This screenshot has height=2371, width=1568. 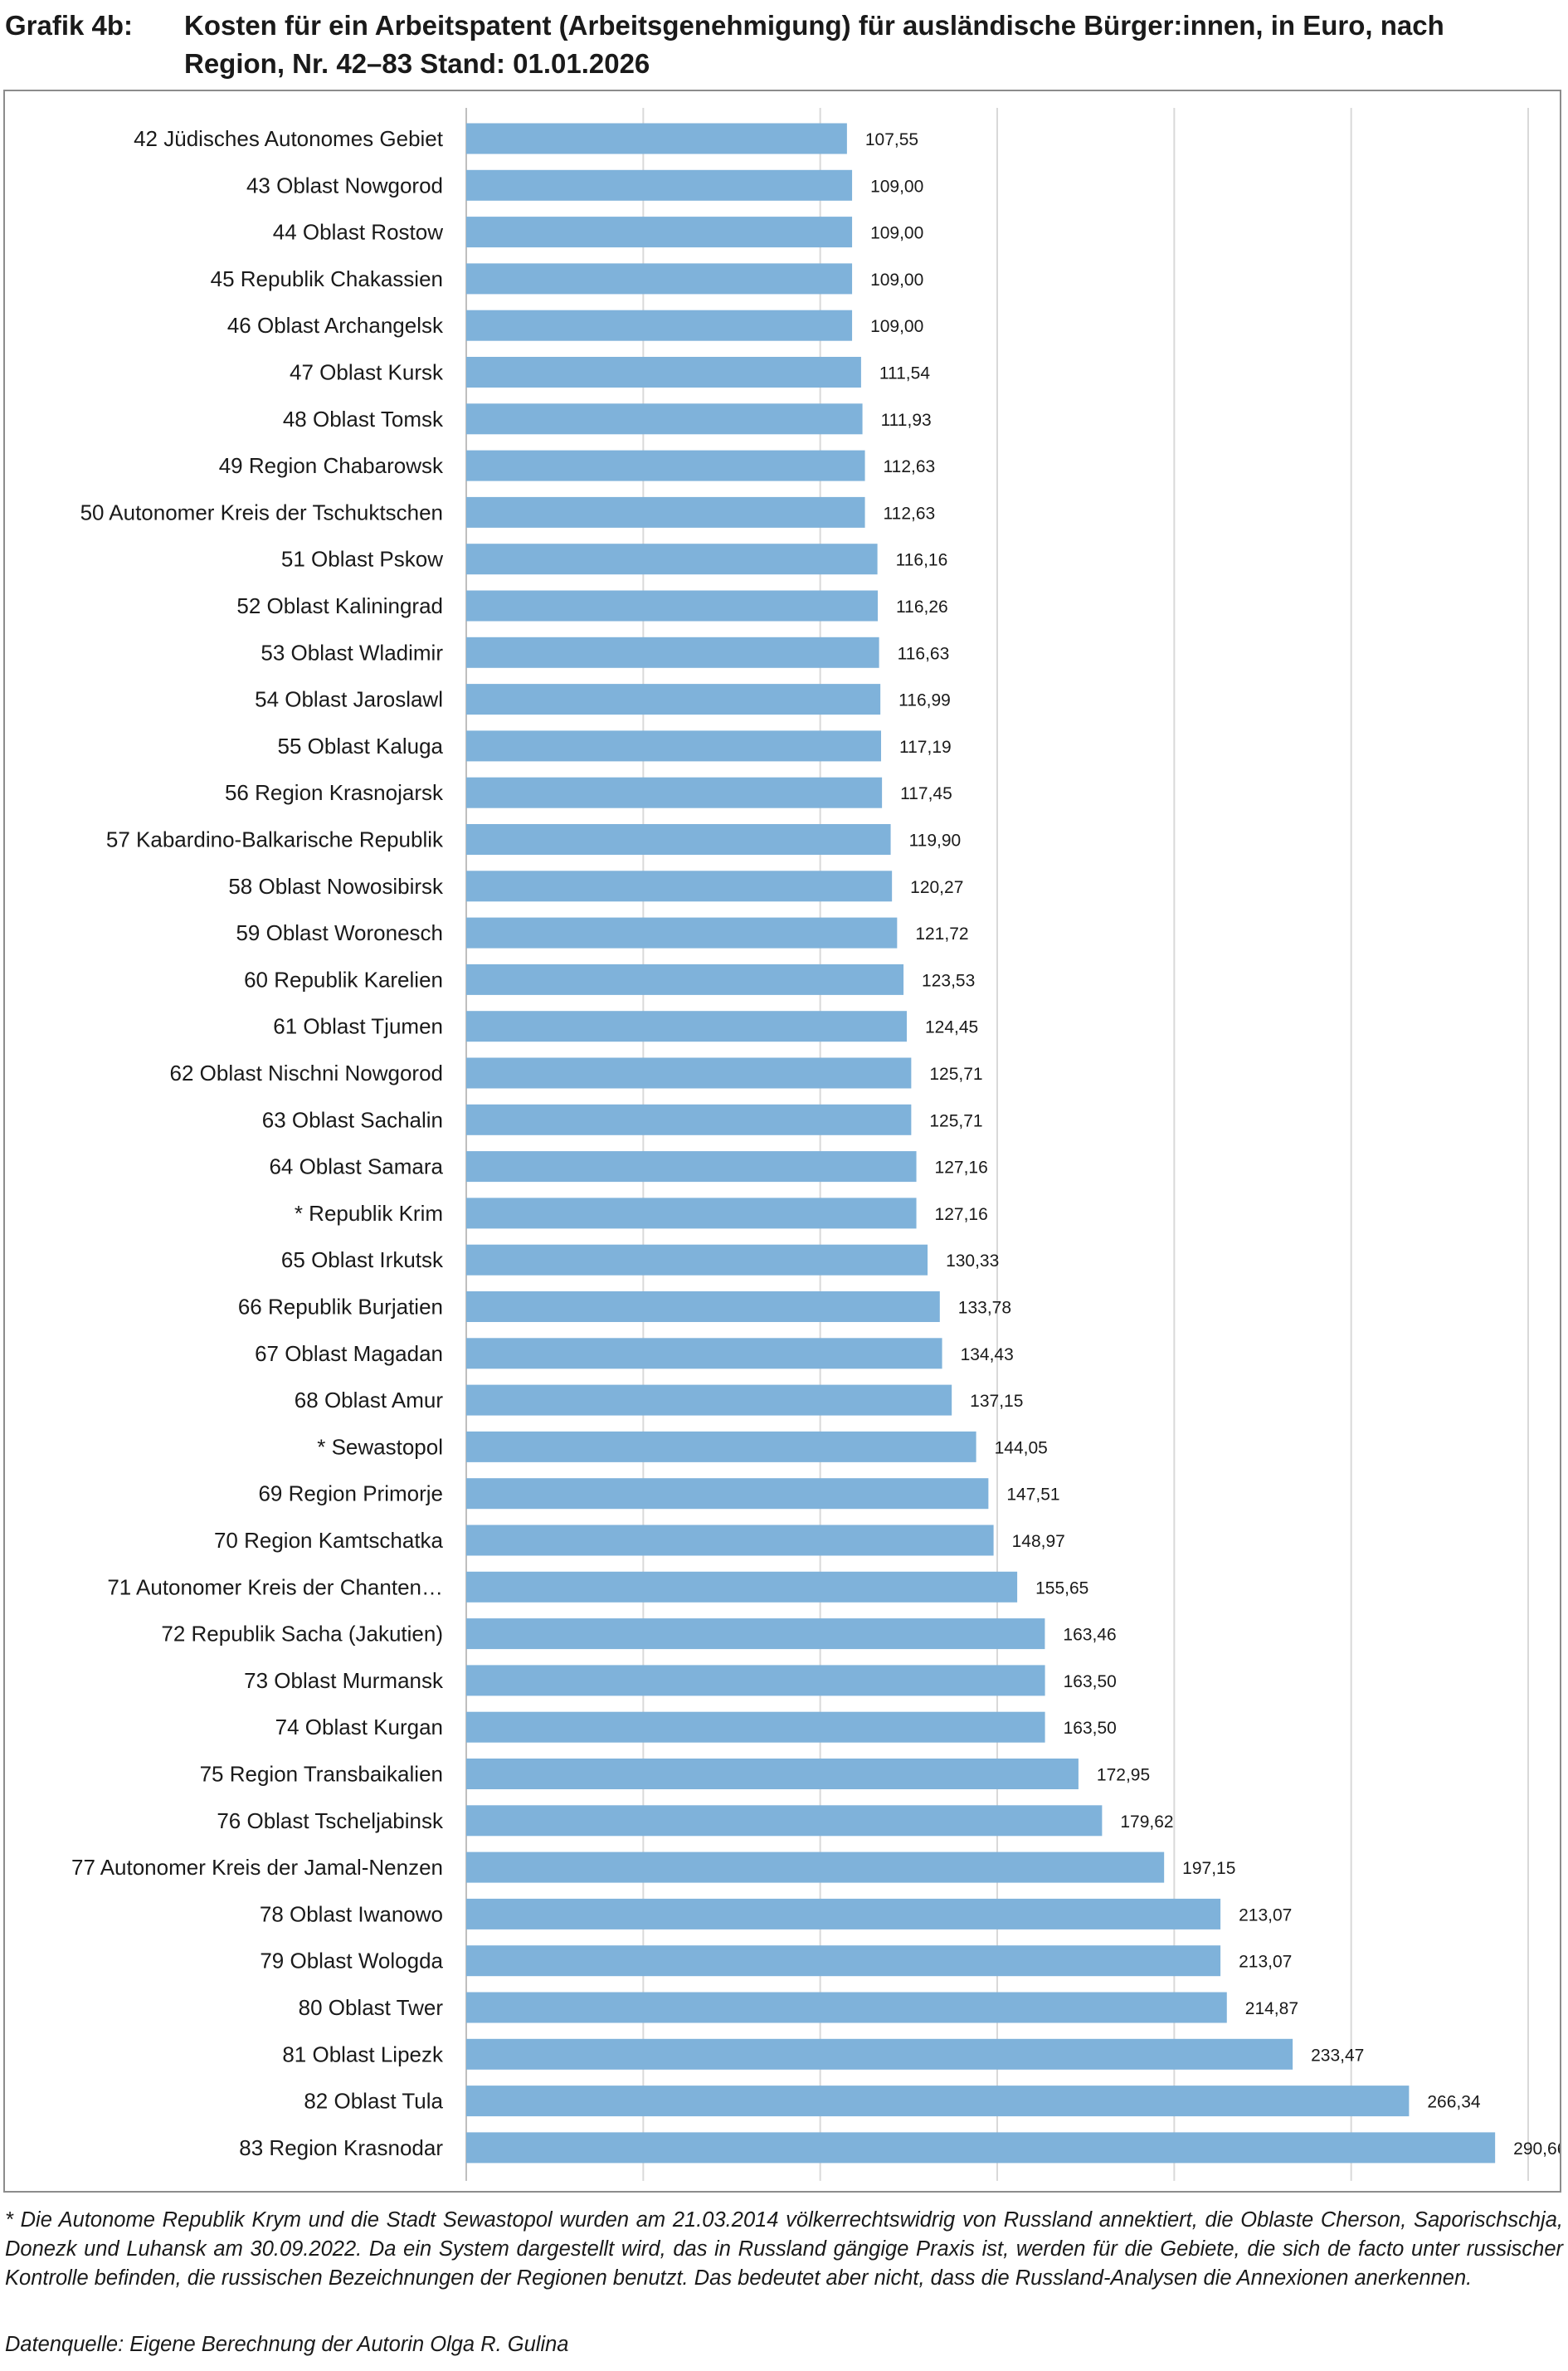 What do you see at coordinates (371, 2007) in the screenshot?
I see `category-label: 80 Oblast Twer` at bounding box center [371, 2007].